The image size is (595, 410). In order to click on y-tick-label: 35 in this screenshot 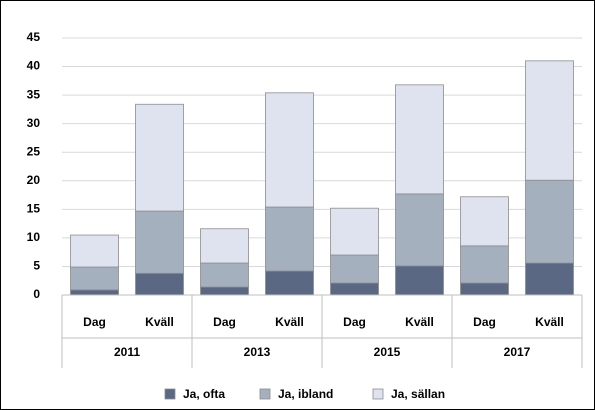, I will do `click(34, 94)`.